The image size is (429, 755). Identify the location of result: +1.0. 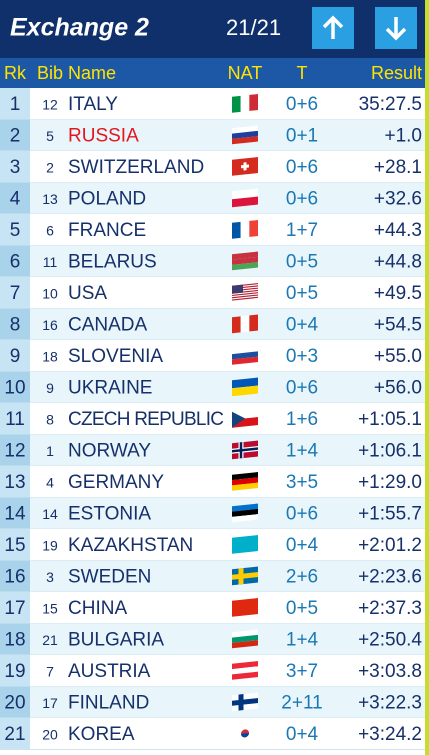
(403, 135).